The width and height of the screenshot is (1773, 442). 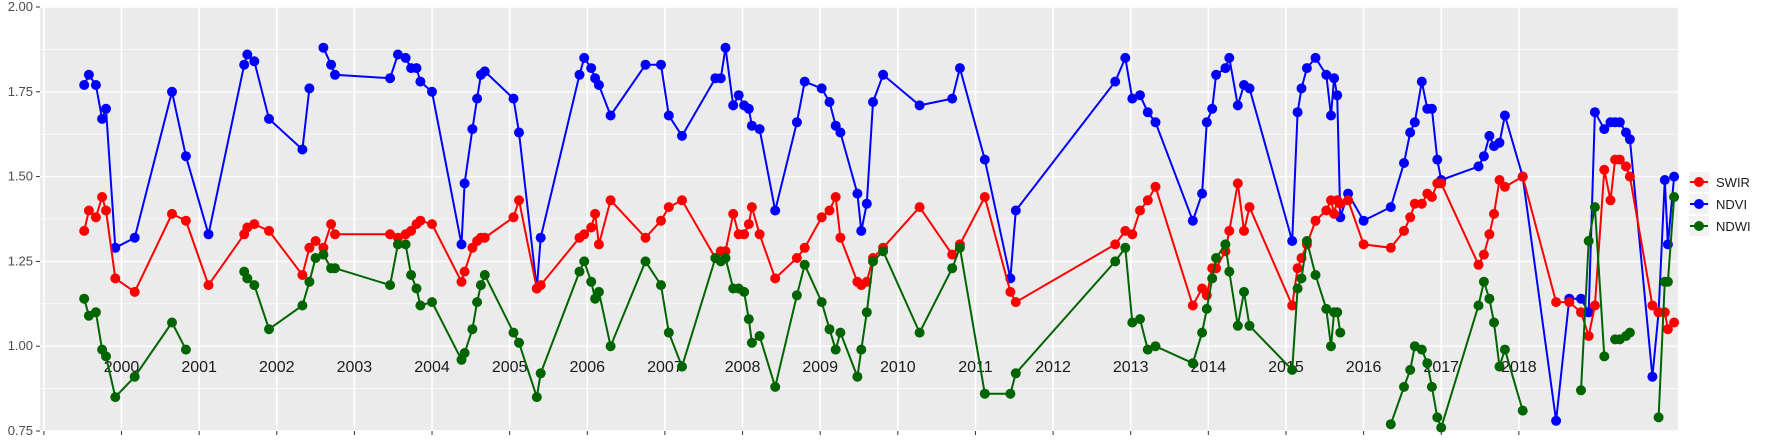 I want to click on y-tick-label: 1.75, so click(x=20, y=91).